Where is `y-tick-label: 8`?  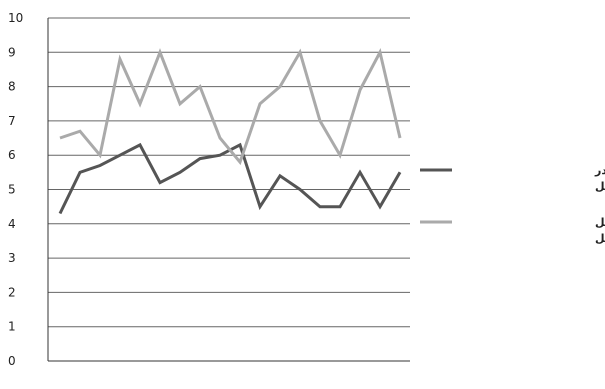 y-tick-label: 8 is located at coordinates (12, 87).